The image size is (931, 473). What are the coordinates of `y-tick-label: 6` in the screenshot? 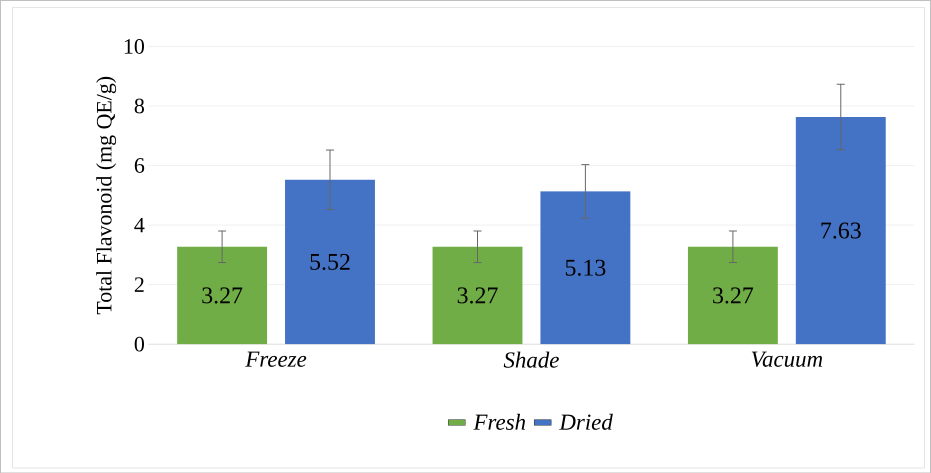 It's located at (139, 165).